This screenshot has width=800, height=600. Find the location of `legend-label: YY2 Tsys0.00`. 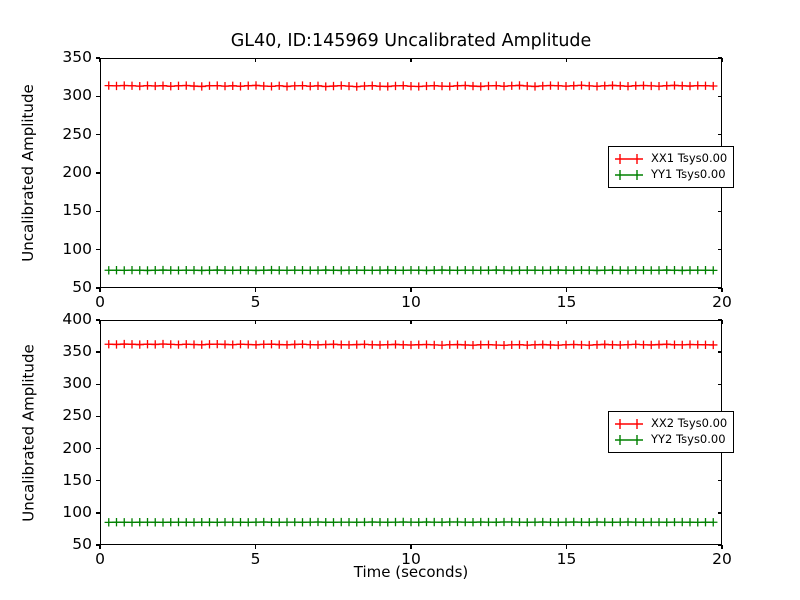

legend-label: YY2 Tsys0.00 is located at coordinates (688, 439).